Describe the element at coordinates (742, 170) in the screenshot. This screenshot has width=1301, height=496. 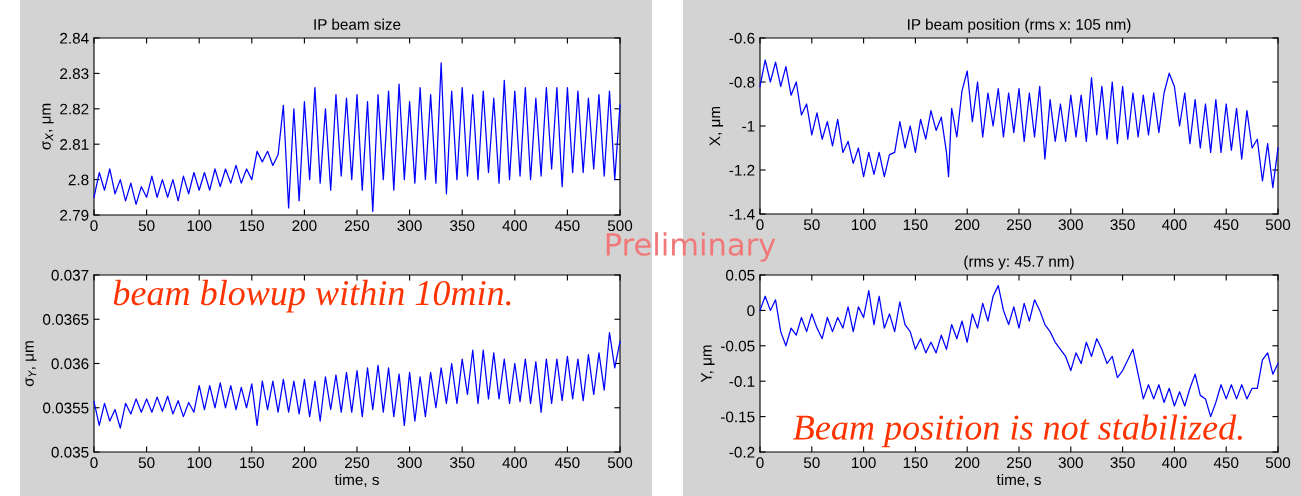
I see `y-tick-label: -1.2` at that location.